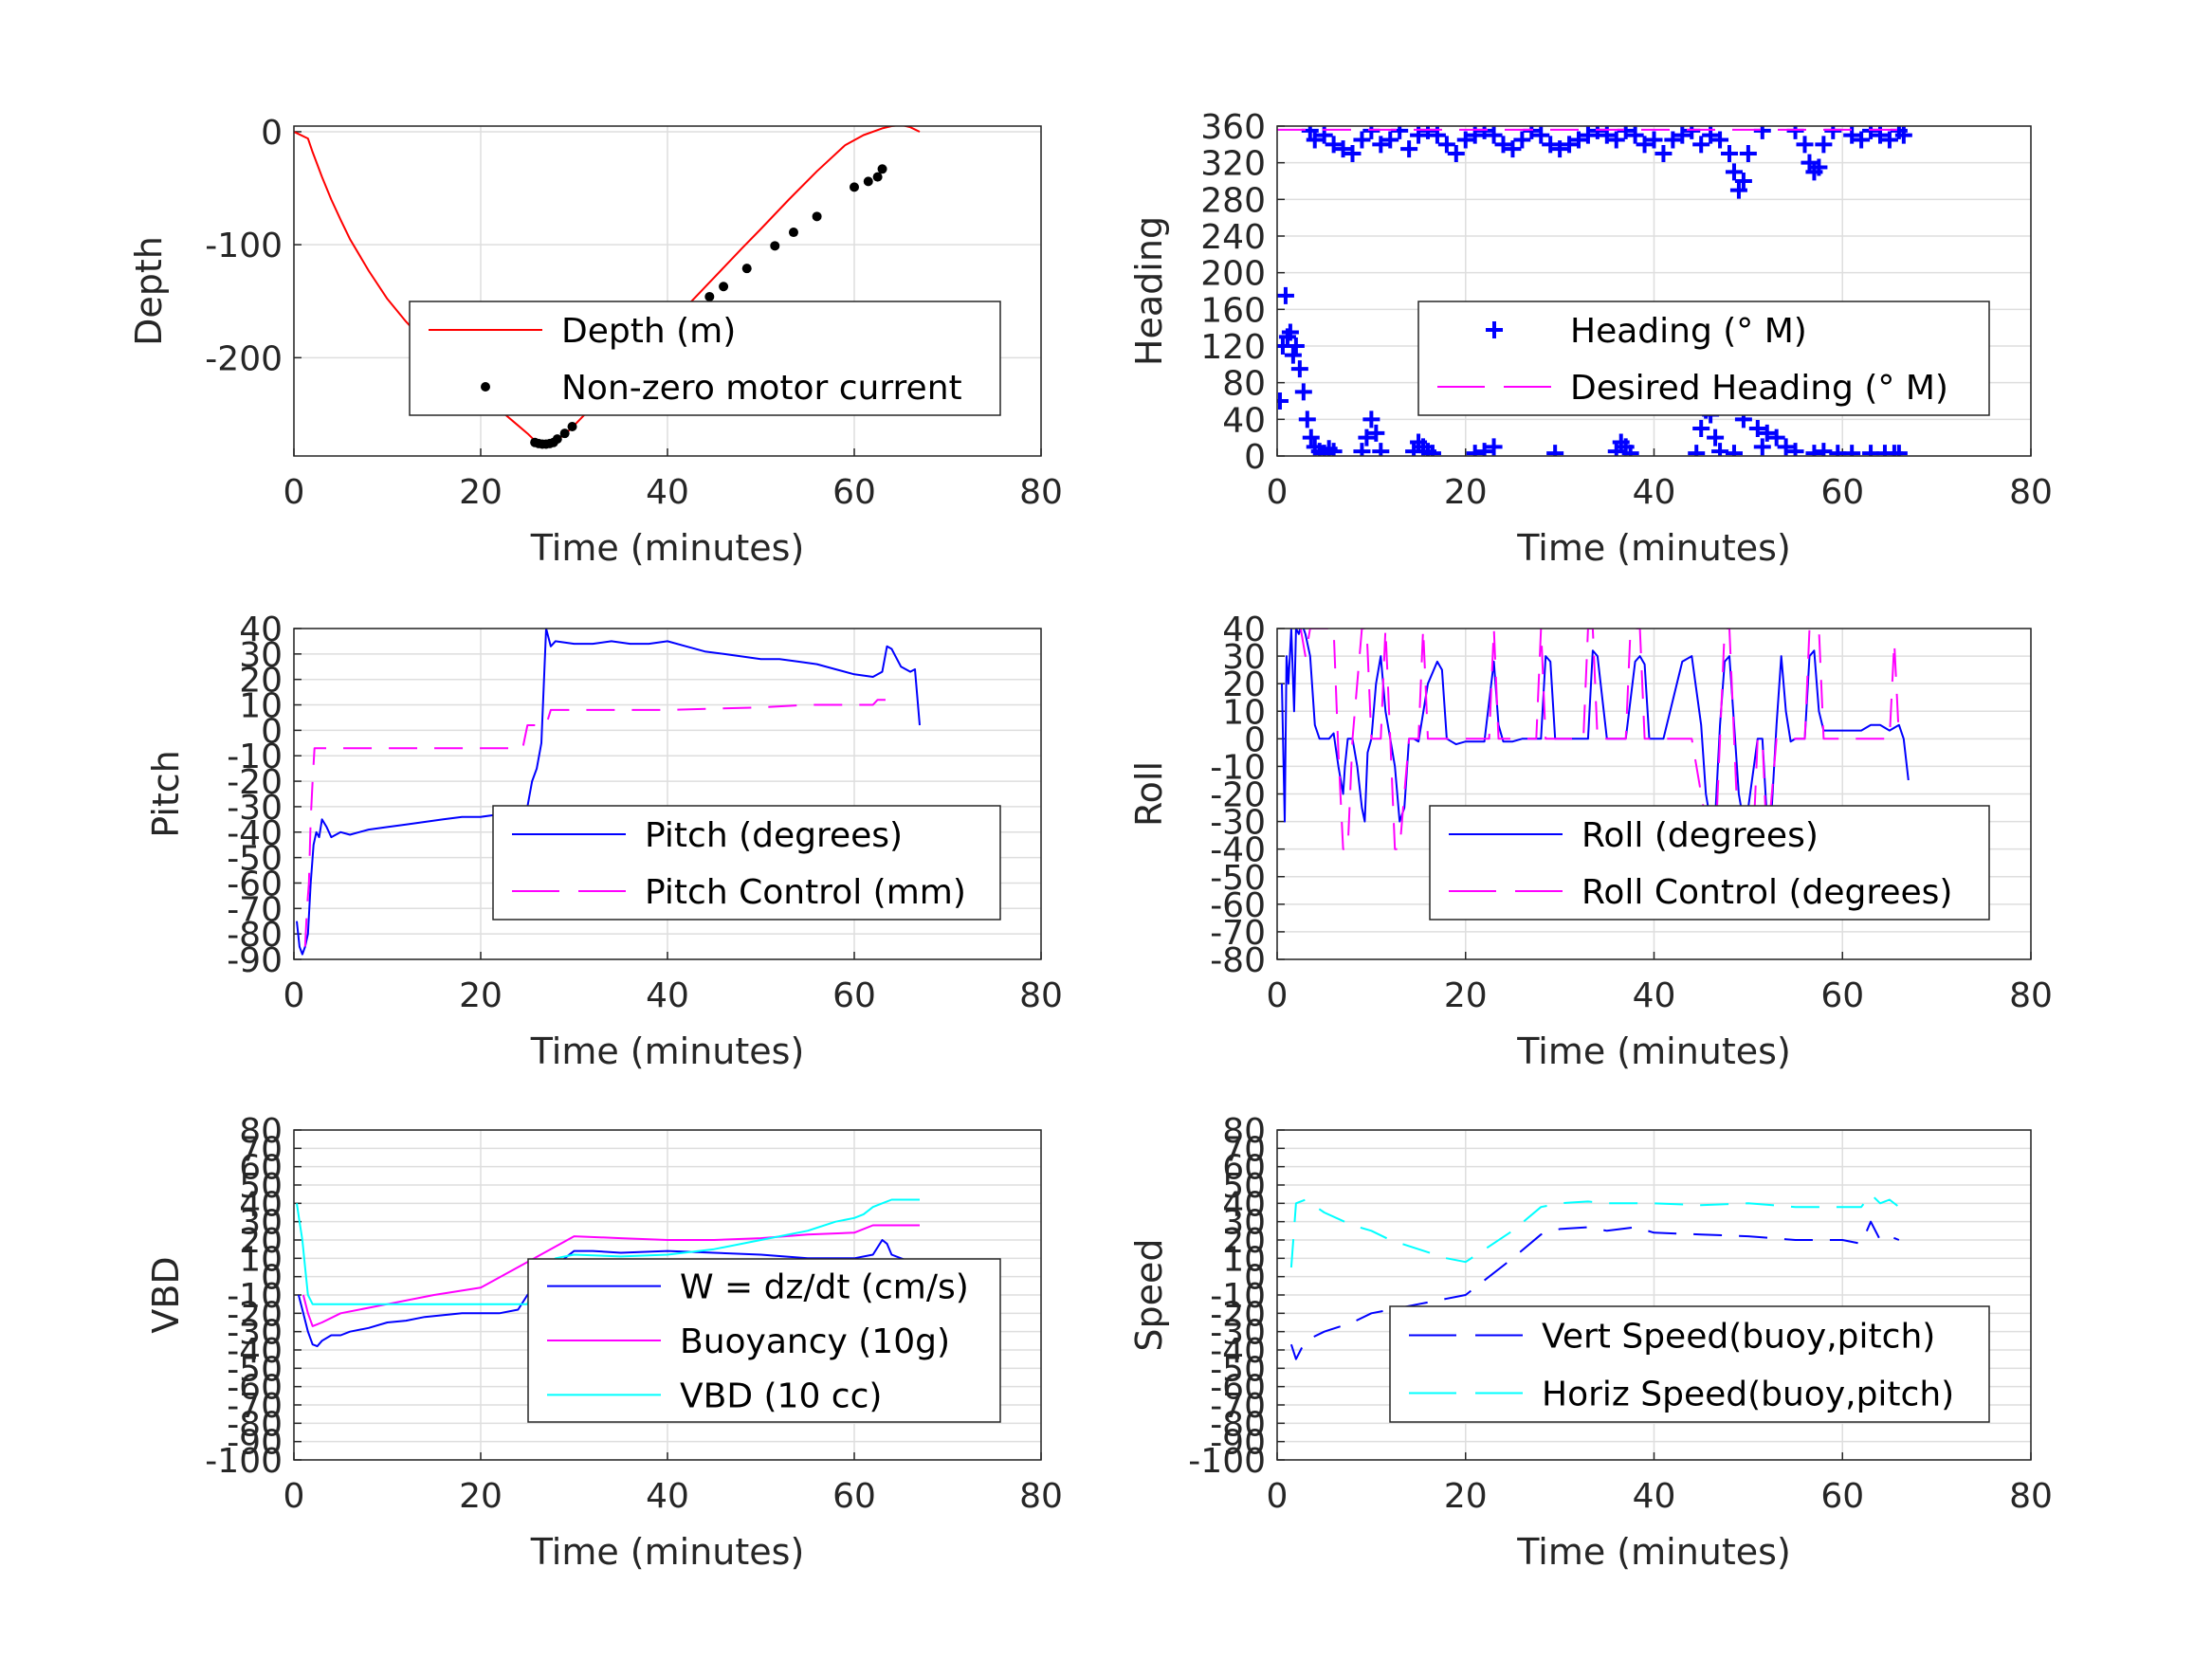 Image resolution: width=2212 pixels, height=1659 pixels. I want to click on depth-legend: Depth (m) Non-zero motor current, so click(705, 358).